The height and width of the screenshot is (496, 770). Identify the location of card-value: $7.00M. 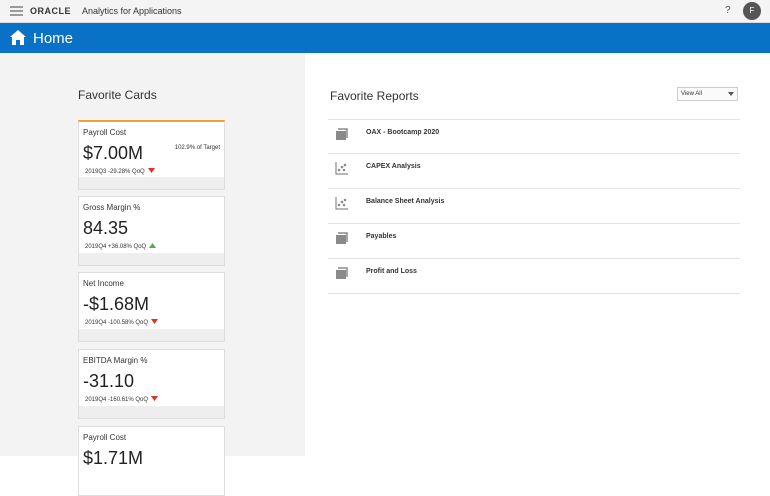
(113, 153).